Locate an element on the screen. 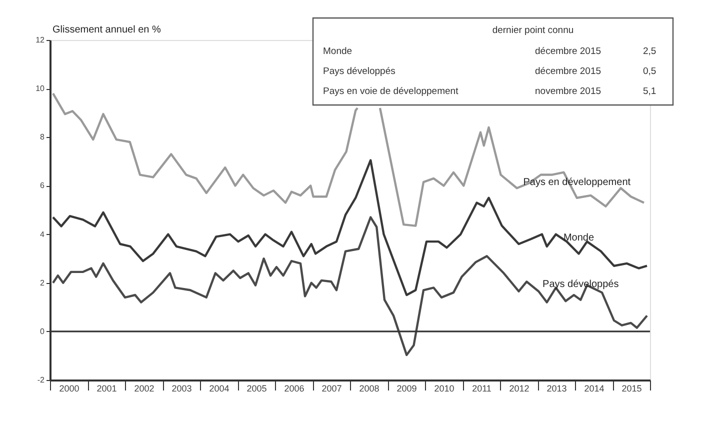 This screenshot has height=434, width=722. x-tick-label: 2013 is located at coordinates (556, 389).